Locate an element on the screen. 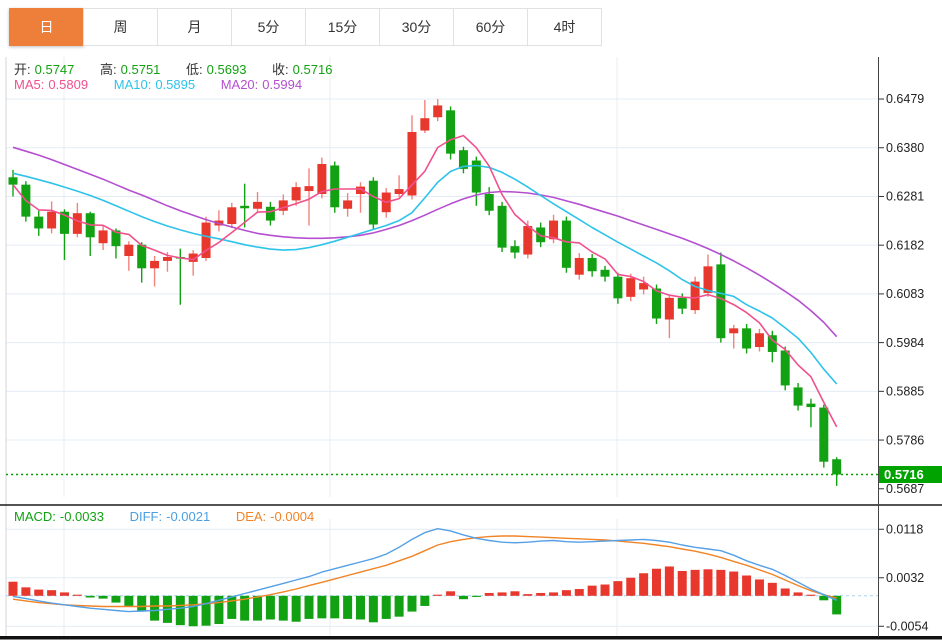 Image resolution: width=942 pixels, height=641 pixels. ma10-value: 0.5895 is located at coordinates (175, 84).